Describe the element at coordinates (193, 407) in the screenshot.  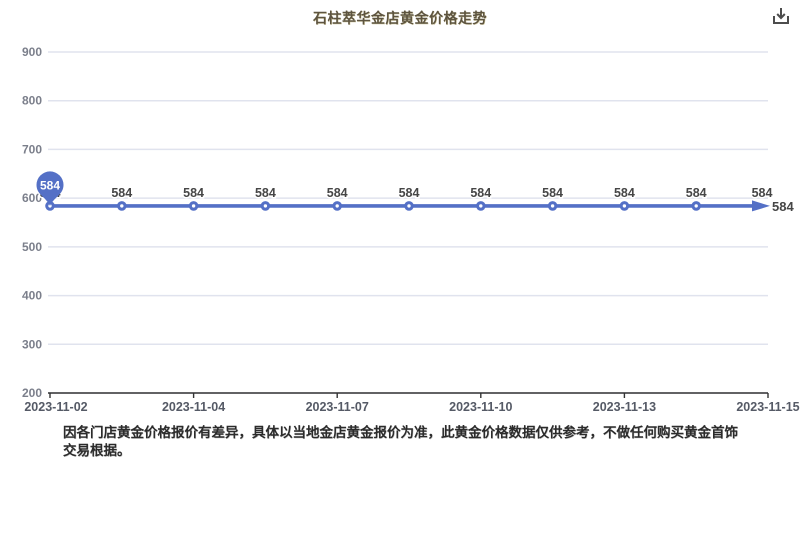
I see `svg-text: 2023-11-04` at that location.